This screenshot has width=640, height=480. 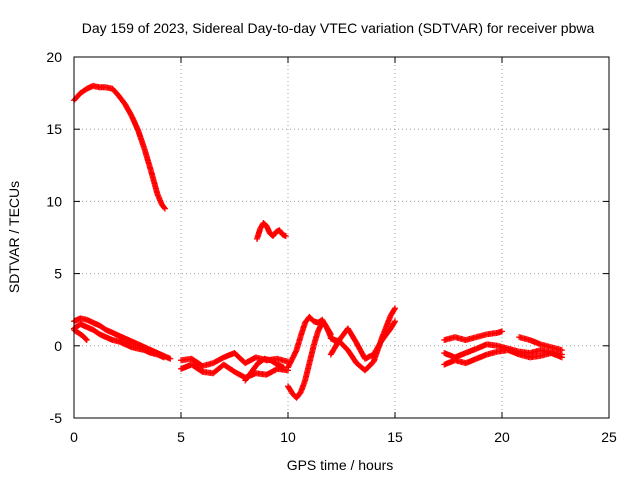 What do you see at coordinates (340, 465) in the screenshot?
I see `x-axis-label: GPS time / hours` at bounding box center [340, 465].